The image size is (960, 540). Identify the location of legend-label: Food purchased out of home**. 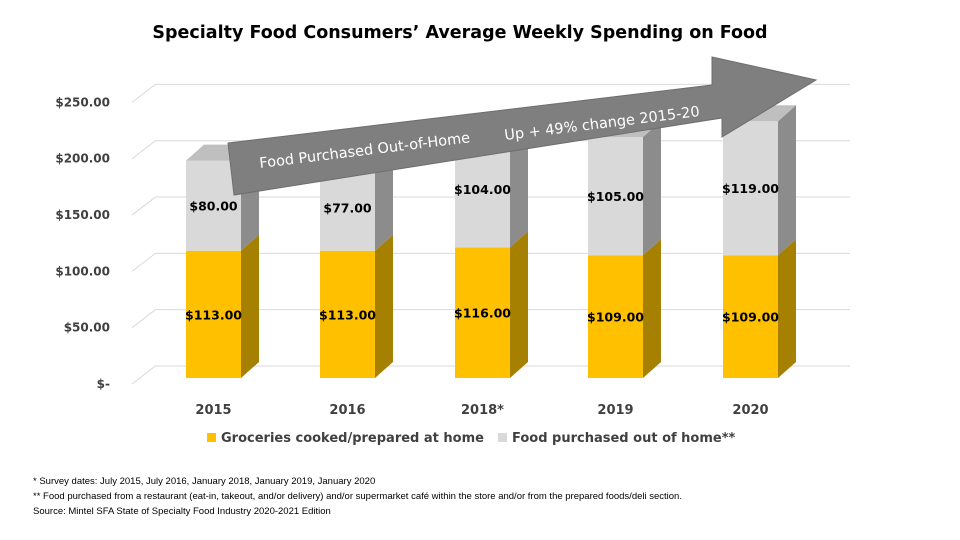
(624, 438).